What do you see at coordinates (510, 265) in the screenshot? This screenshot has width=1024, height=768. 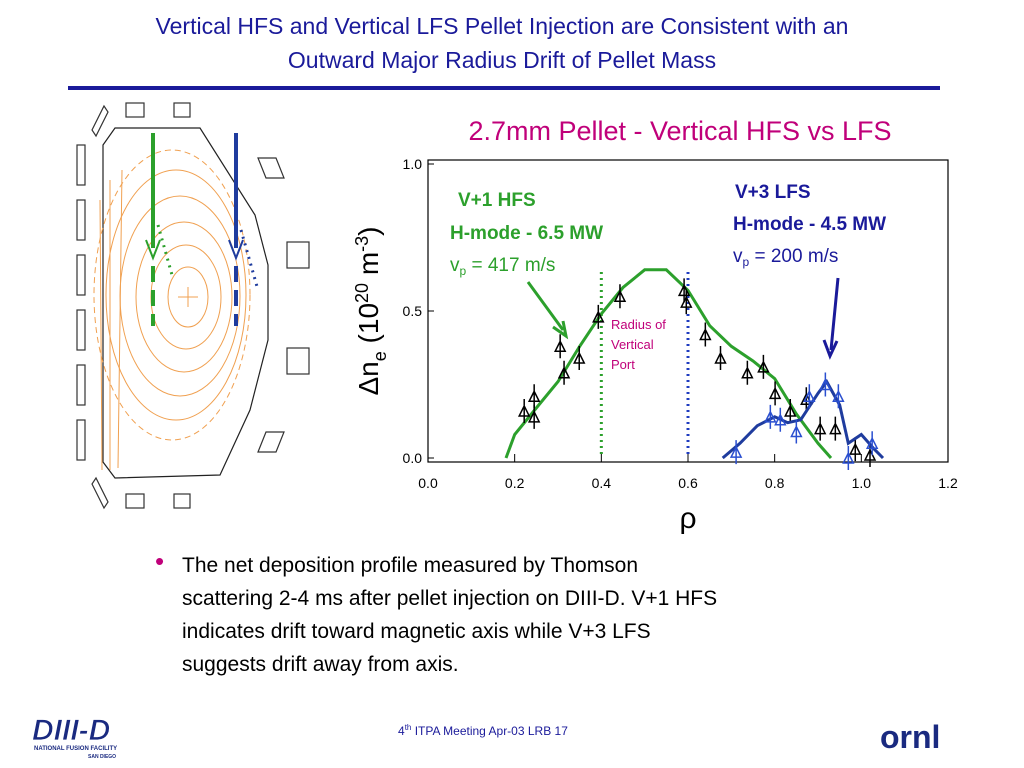 I see `speed-part: = 417 m/s` at bounding box center [510, 265].